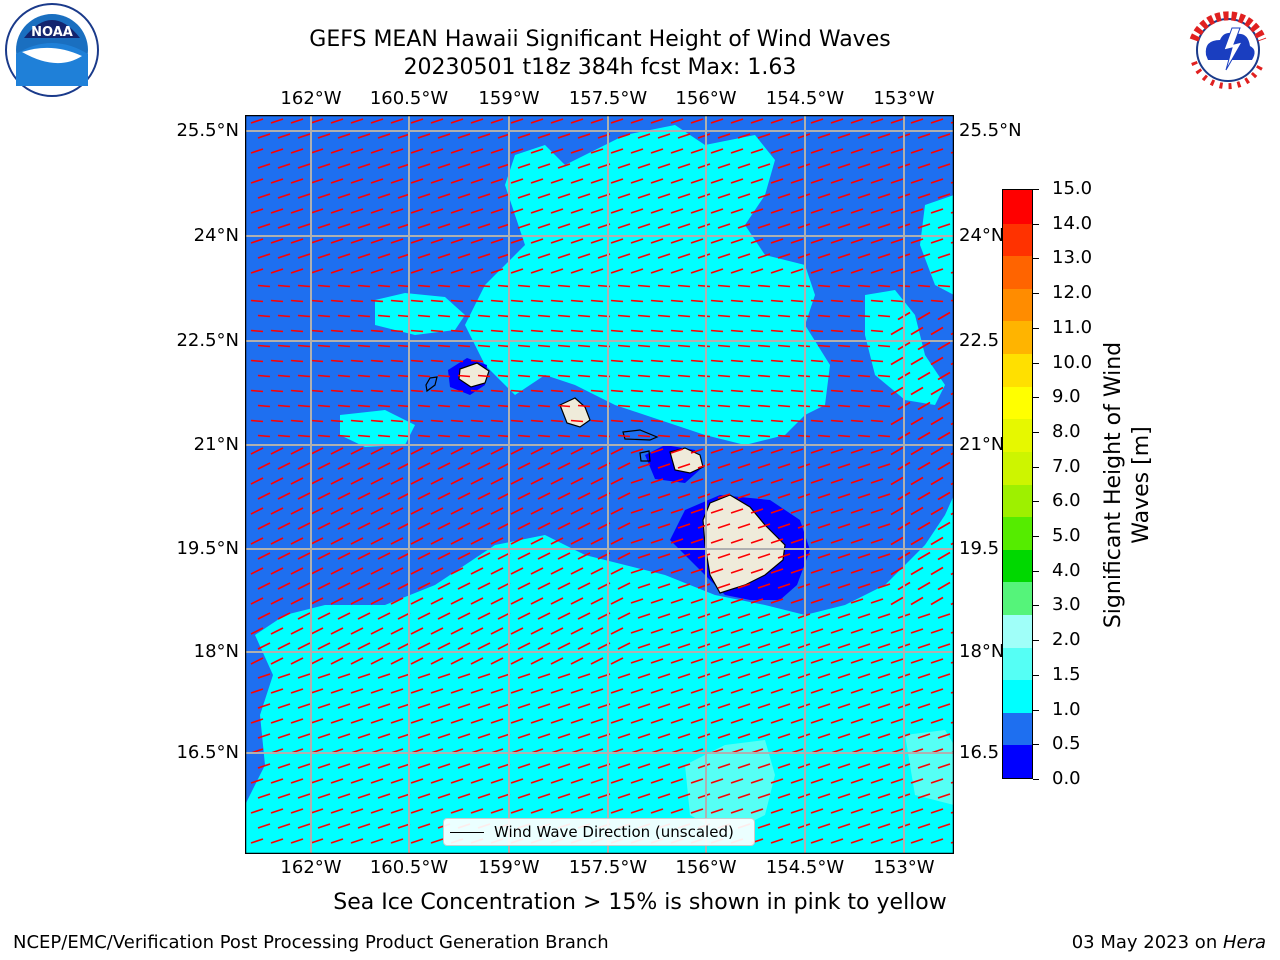 Image resolution: width=1280 pixels, height=960 pixels. What do you see at coordinates (474, 375) in the screenshot?
I see `land-kauai` at bounding box center [474, 375].